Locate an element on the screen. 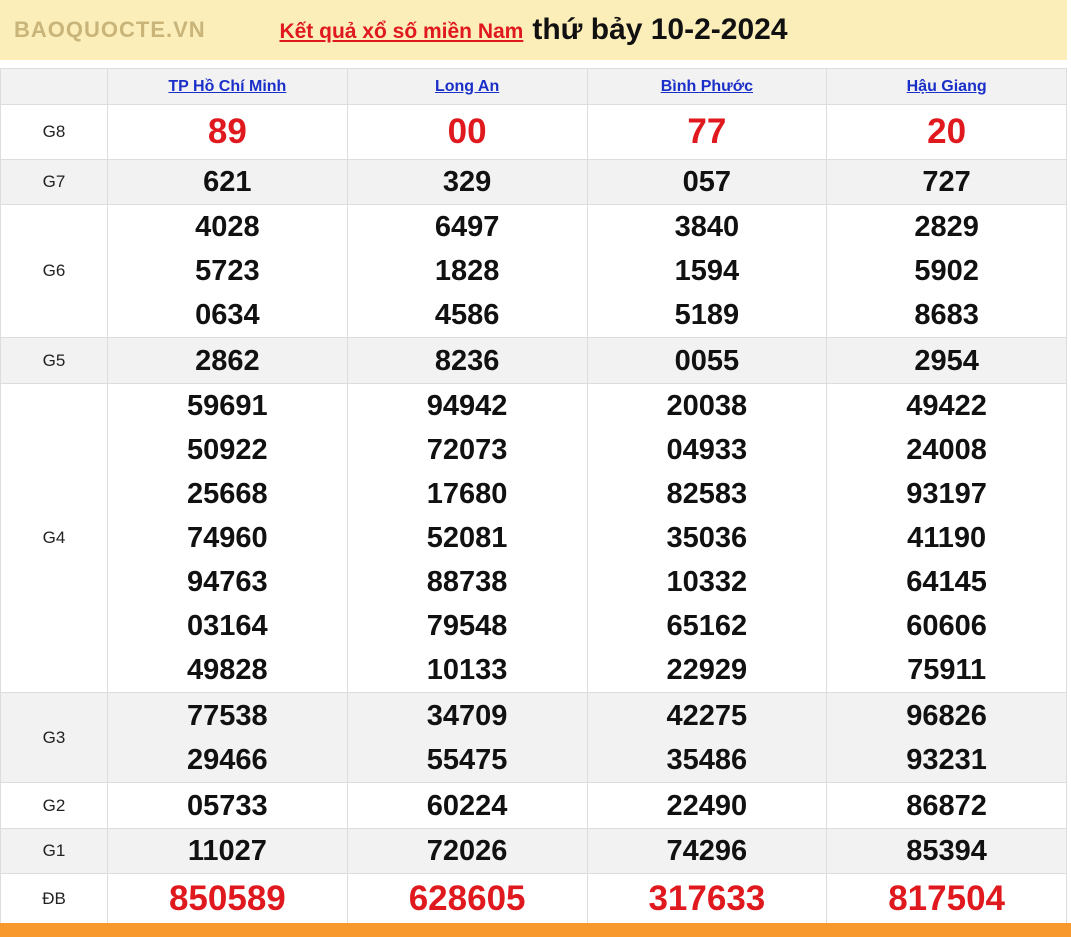 Image resolution: width=1071 pixels, height=937 pixels. result-cell: 59691 50922 25668 74960 94763 03164 49828 is located at coordinates (227, 538).